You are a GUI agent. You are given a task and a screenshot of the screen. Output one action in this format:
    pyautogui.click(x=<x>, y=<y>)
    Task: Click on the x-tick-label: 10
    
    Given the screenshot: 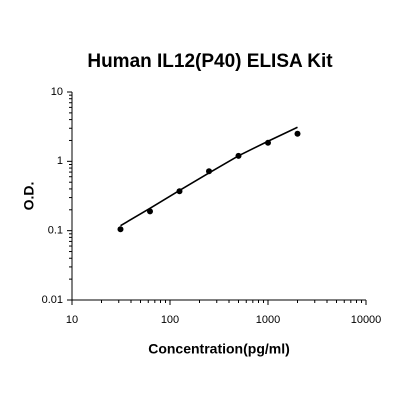 What is the action you would take?
    pyautogui.click(x=72, y=320)
    